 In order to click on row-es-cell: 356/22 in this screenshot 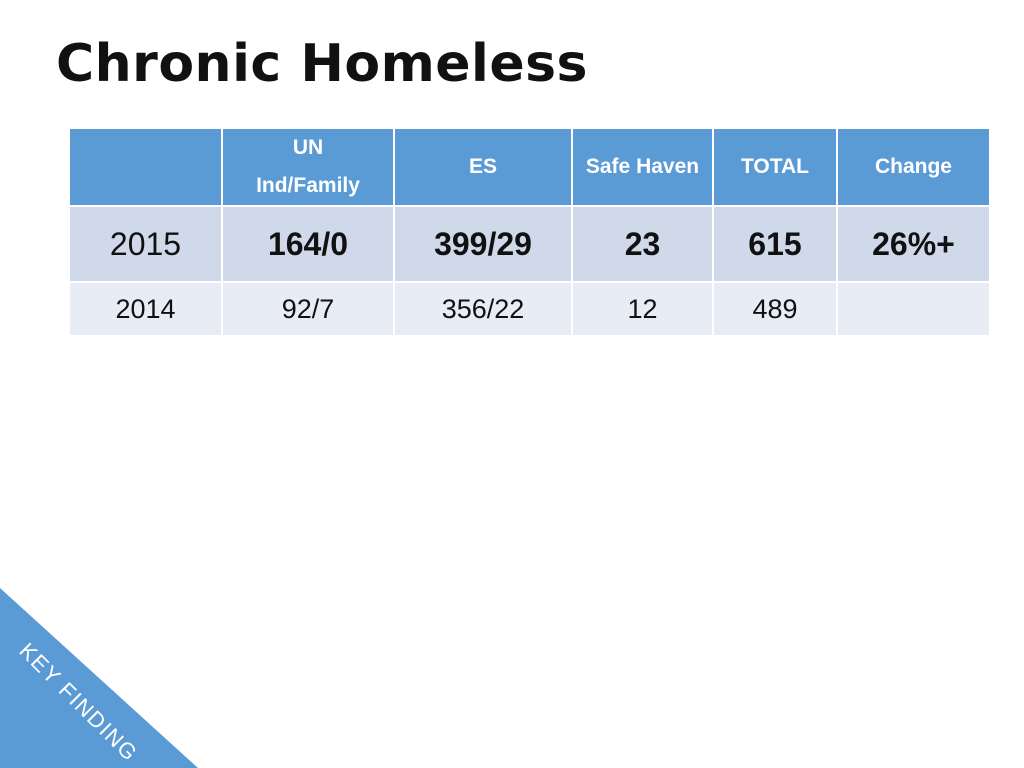, I will do `click(483, 309)`.